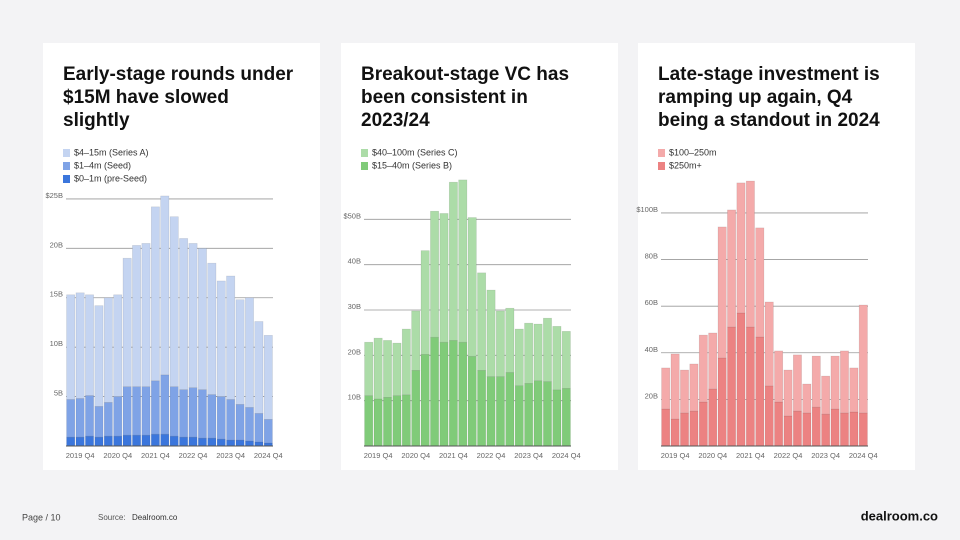  What do you see at coordinates (453, 455) in the screenshot?
I see `x-tick-label: 2021 Q4` at bounding box center [453, 455].